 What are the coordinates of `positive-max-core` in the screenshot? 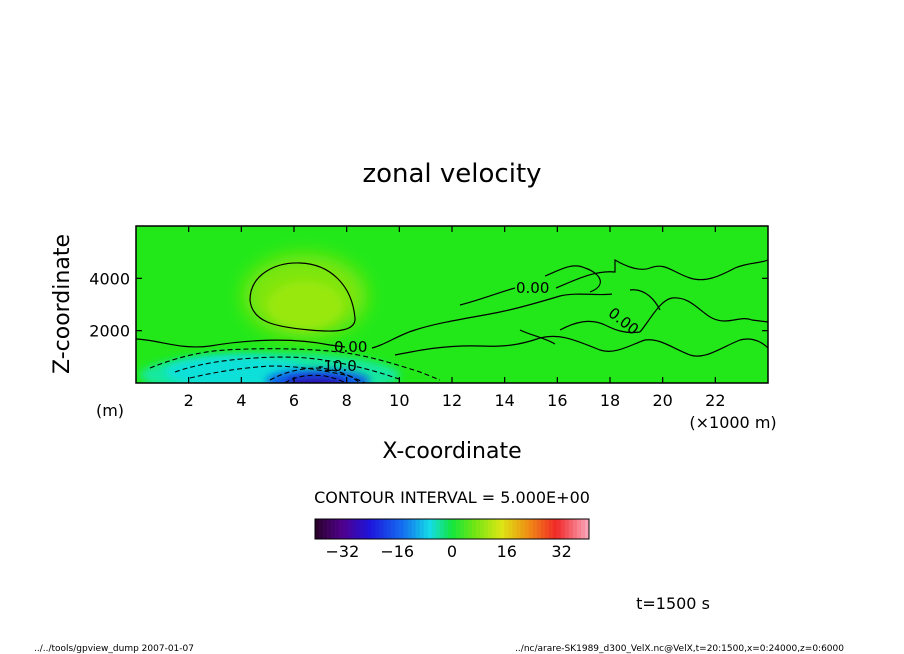 It's located at (305, 305).